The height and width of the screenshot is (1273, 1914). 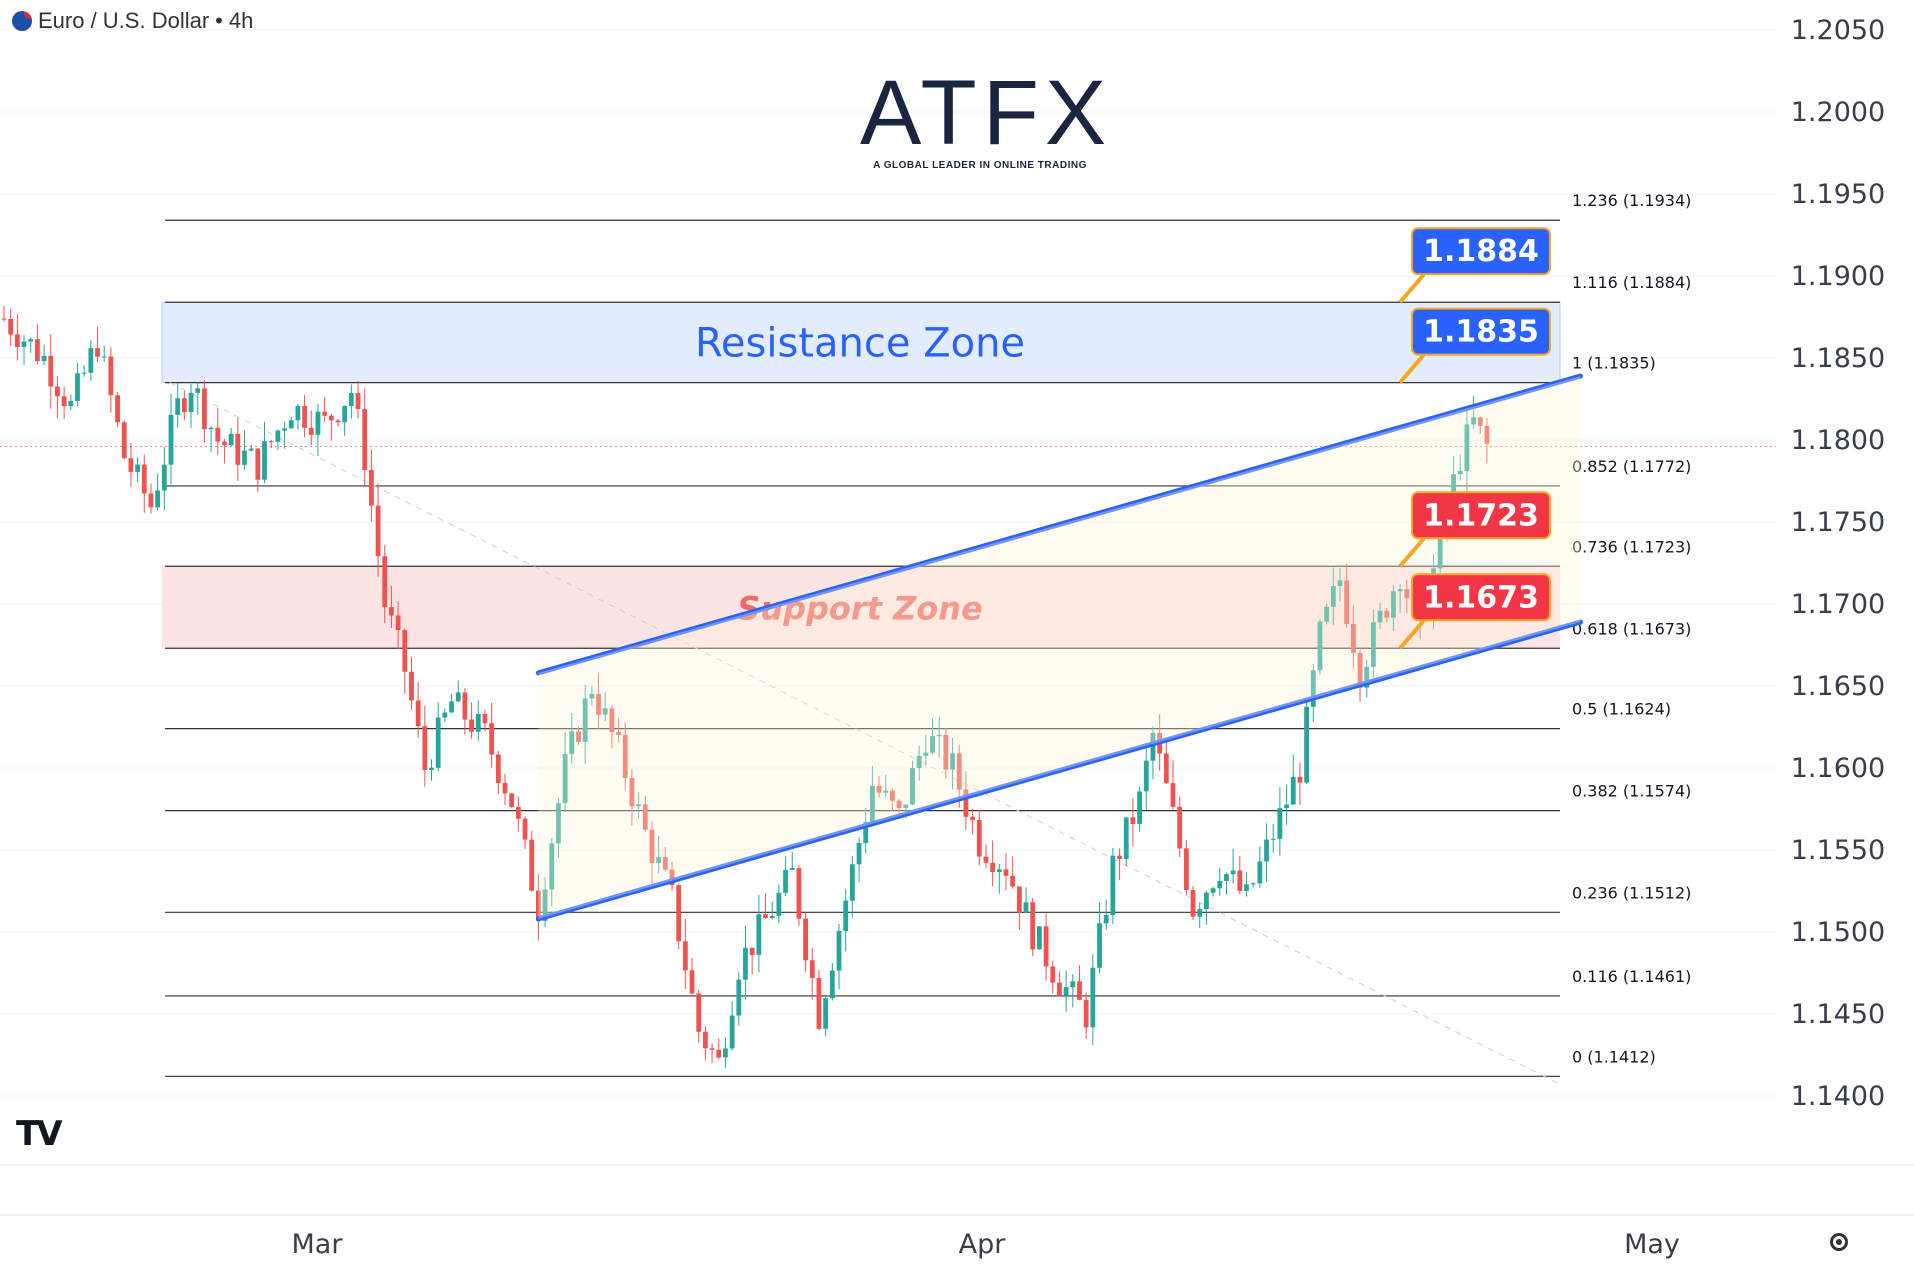 I want to click on tradingview-logo-icon: TV, so click(x=39, y=1134).